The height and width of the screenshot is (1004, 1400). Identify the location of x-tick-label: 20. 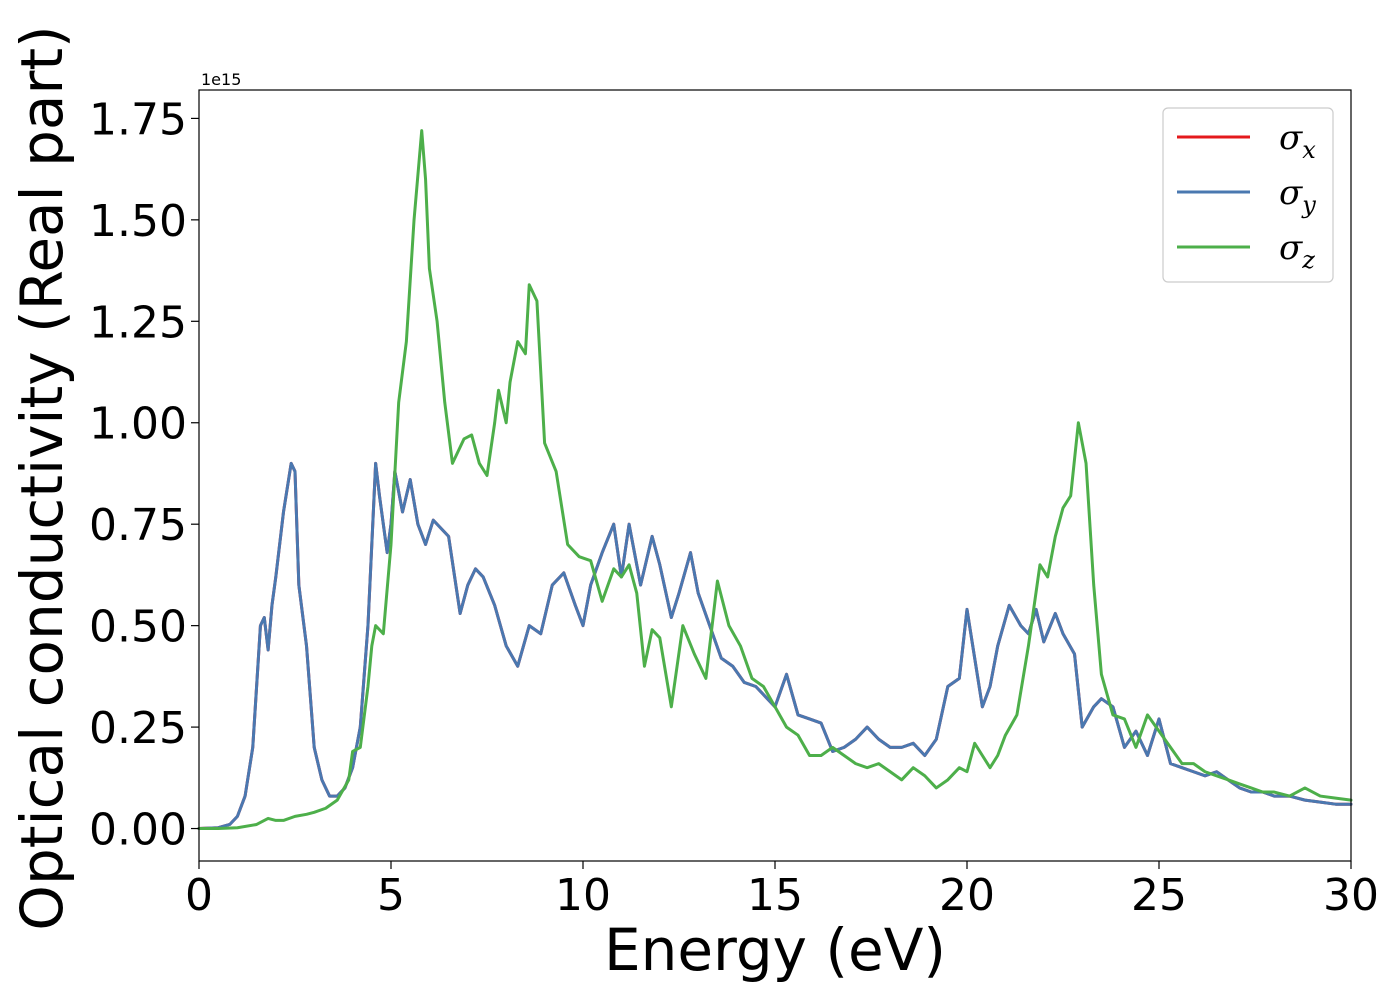
(967, 895).